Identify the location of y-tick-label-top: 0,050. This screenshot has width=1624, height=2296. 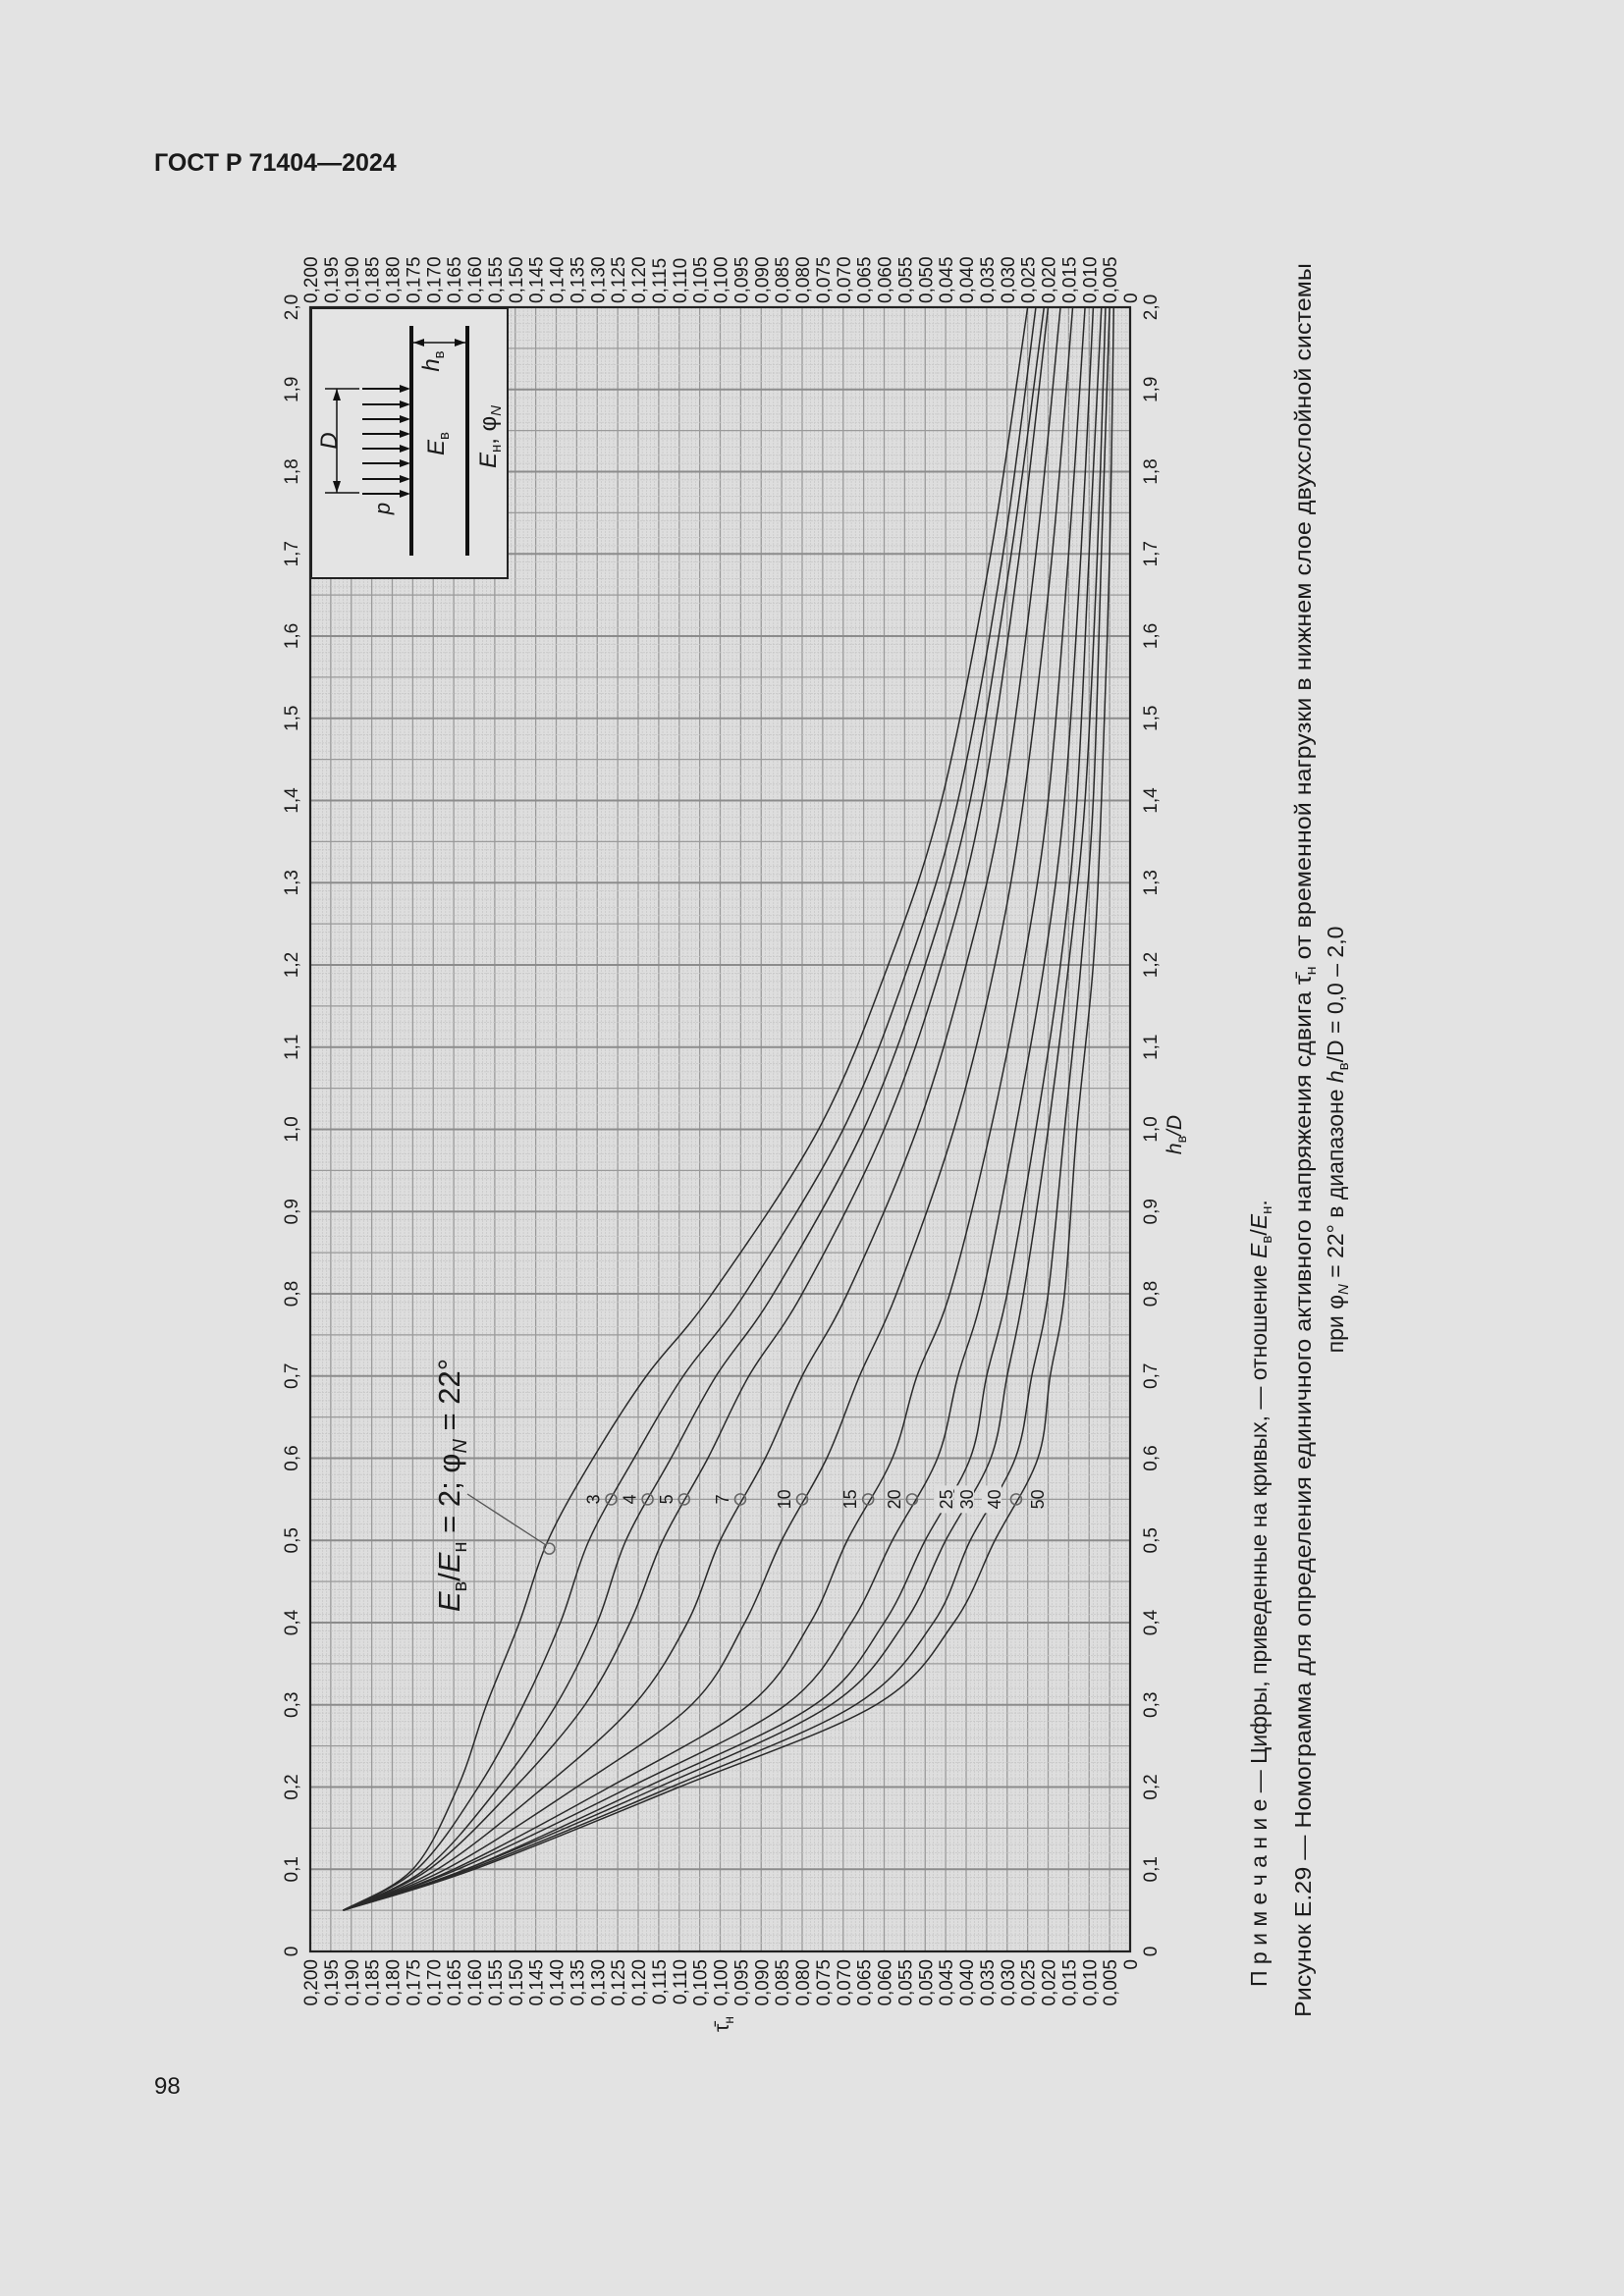
(926, 279).